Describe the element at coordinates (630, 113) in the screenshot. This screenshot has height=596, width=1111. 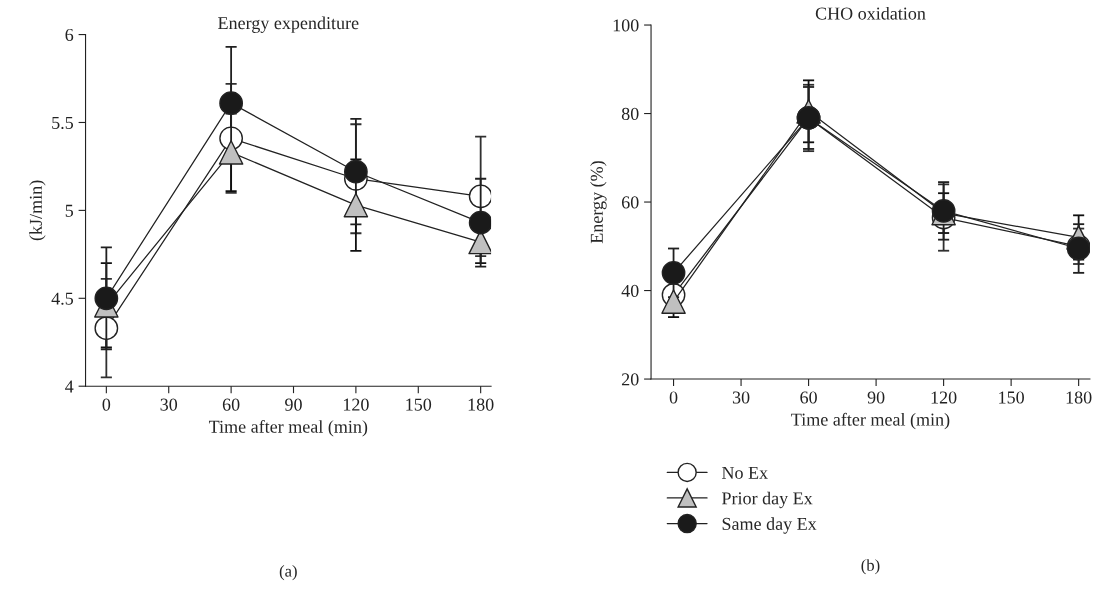
I see `y-tick-label: 80` at that location.